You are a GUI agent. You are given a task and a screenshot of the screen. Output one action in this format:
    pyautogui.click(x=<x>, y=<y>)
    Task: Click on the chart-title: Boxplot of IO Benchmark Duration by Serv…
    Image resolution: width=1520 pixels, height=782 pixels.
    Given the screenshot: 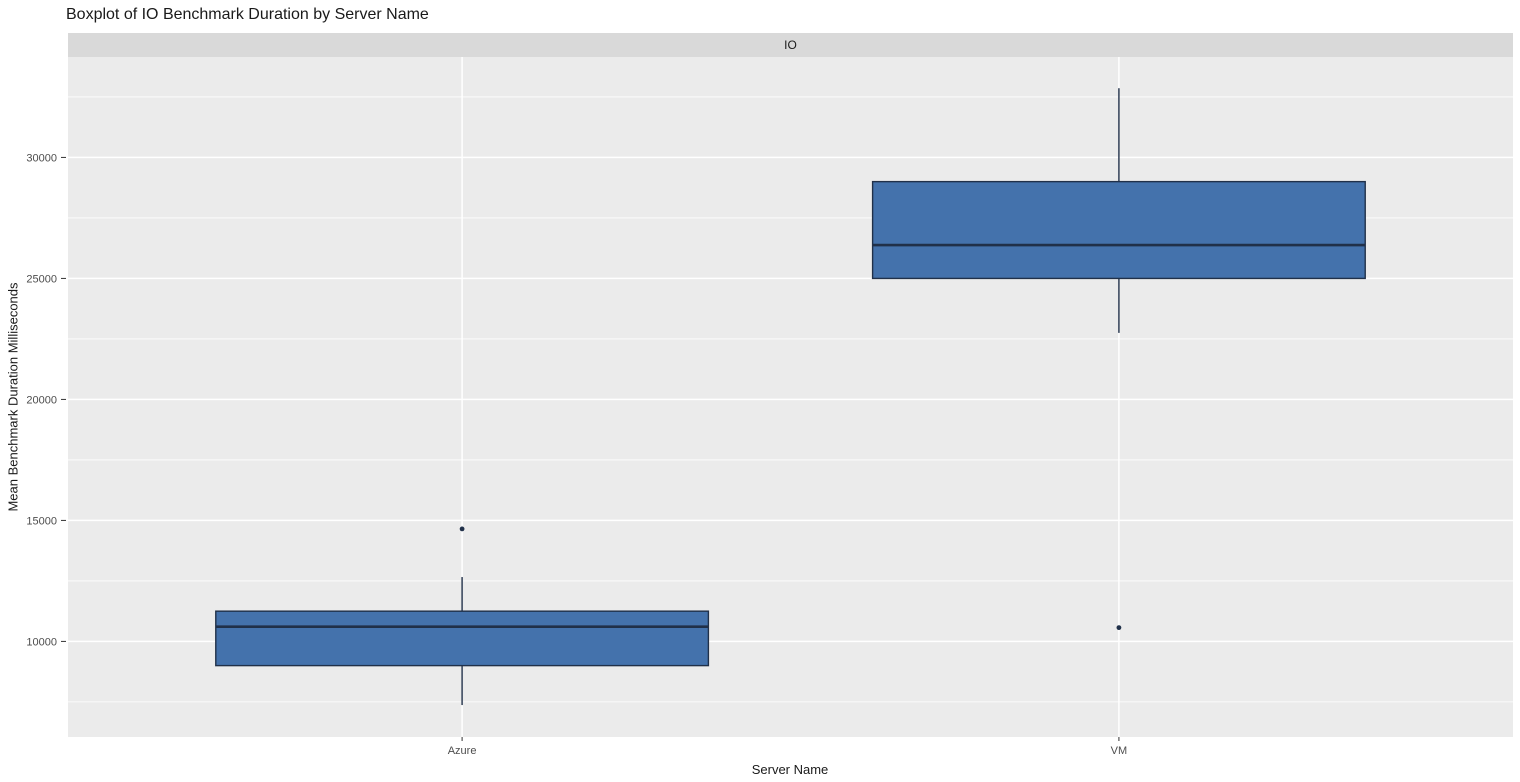 What is the action you would take?
    pyautogui.click(x=247, y=14)
    